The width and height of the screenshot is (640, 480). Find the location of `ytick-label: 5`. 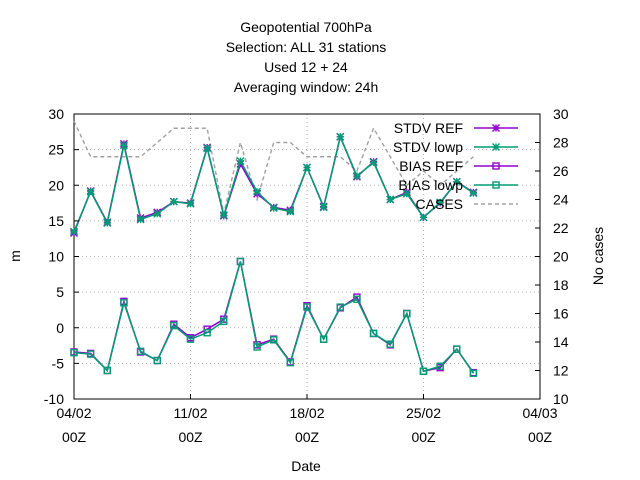

ytick-label: 5 is located at coordinates (60, 292).